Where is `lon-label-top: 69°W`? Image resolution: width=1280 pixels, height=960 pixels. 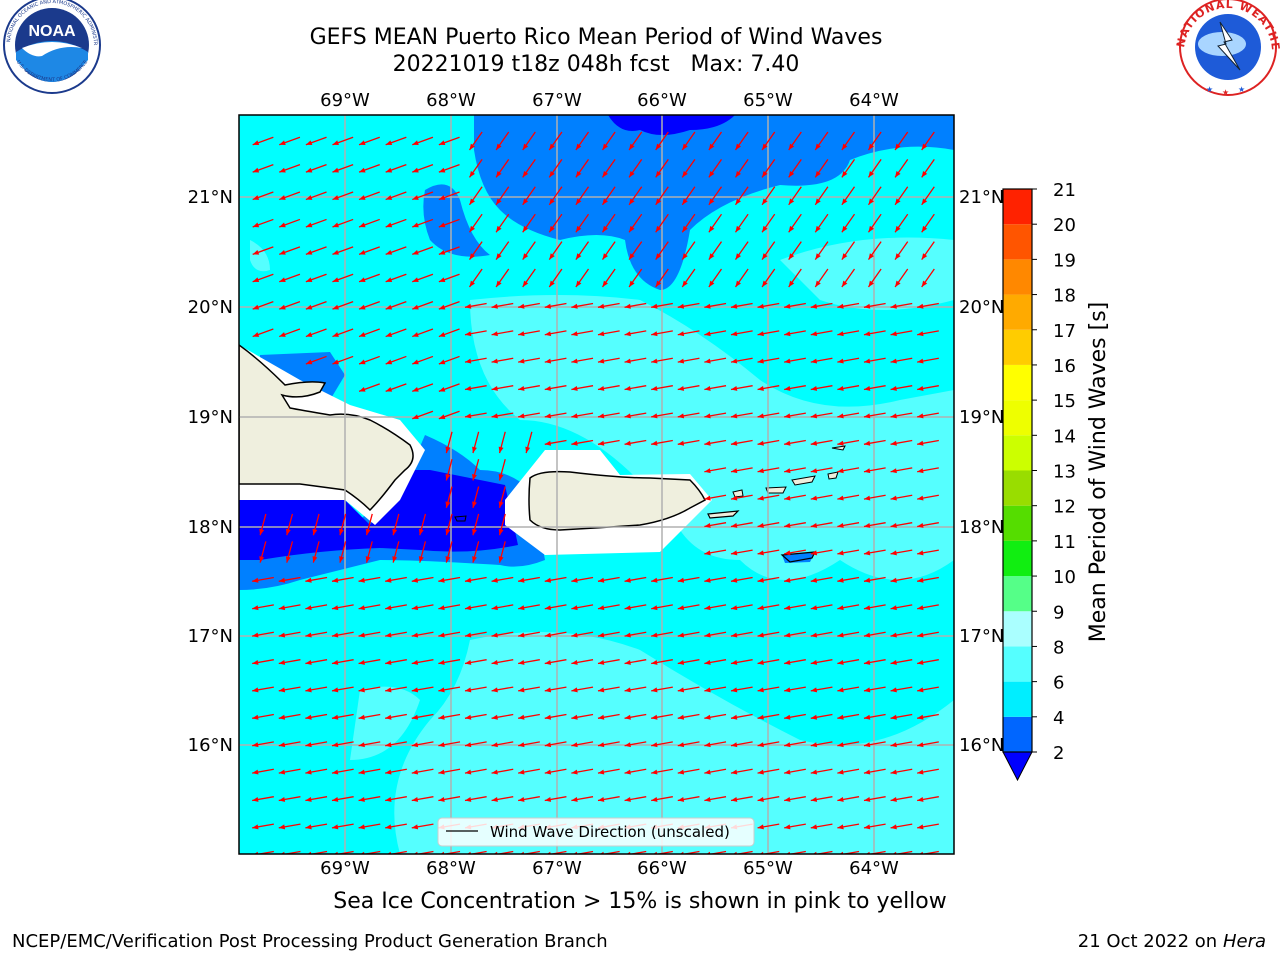 lon-label-top: 69°W is located at coordinates (345, 100).